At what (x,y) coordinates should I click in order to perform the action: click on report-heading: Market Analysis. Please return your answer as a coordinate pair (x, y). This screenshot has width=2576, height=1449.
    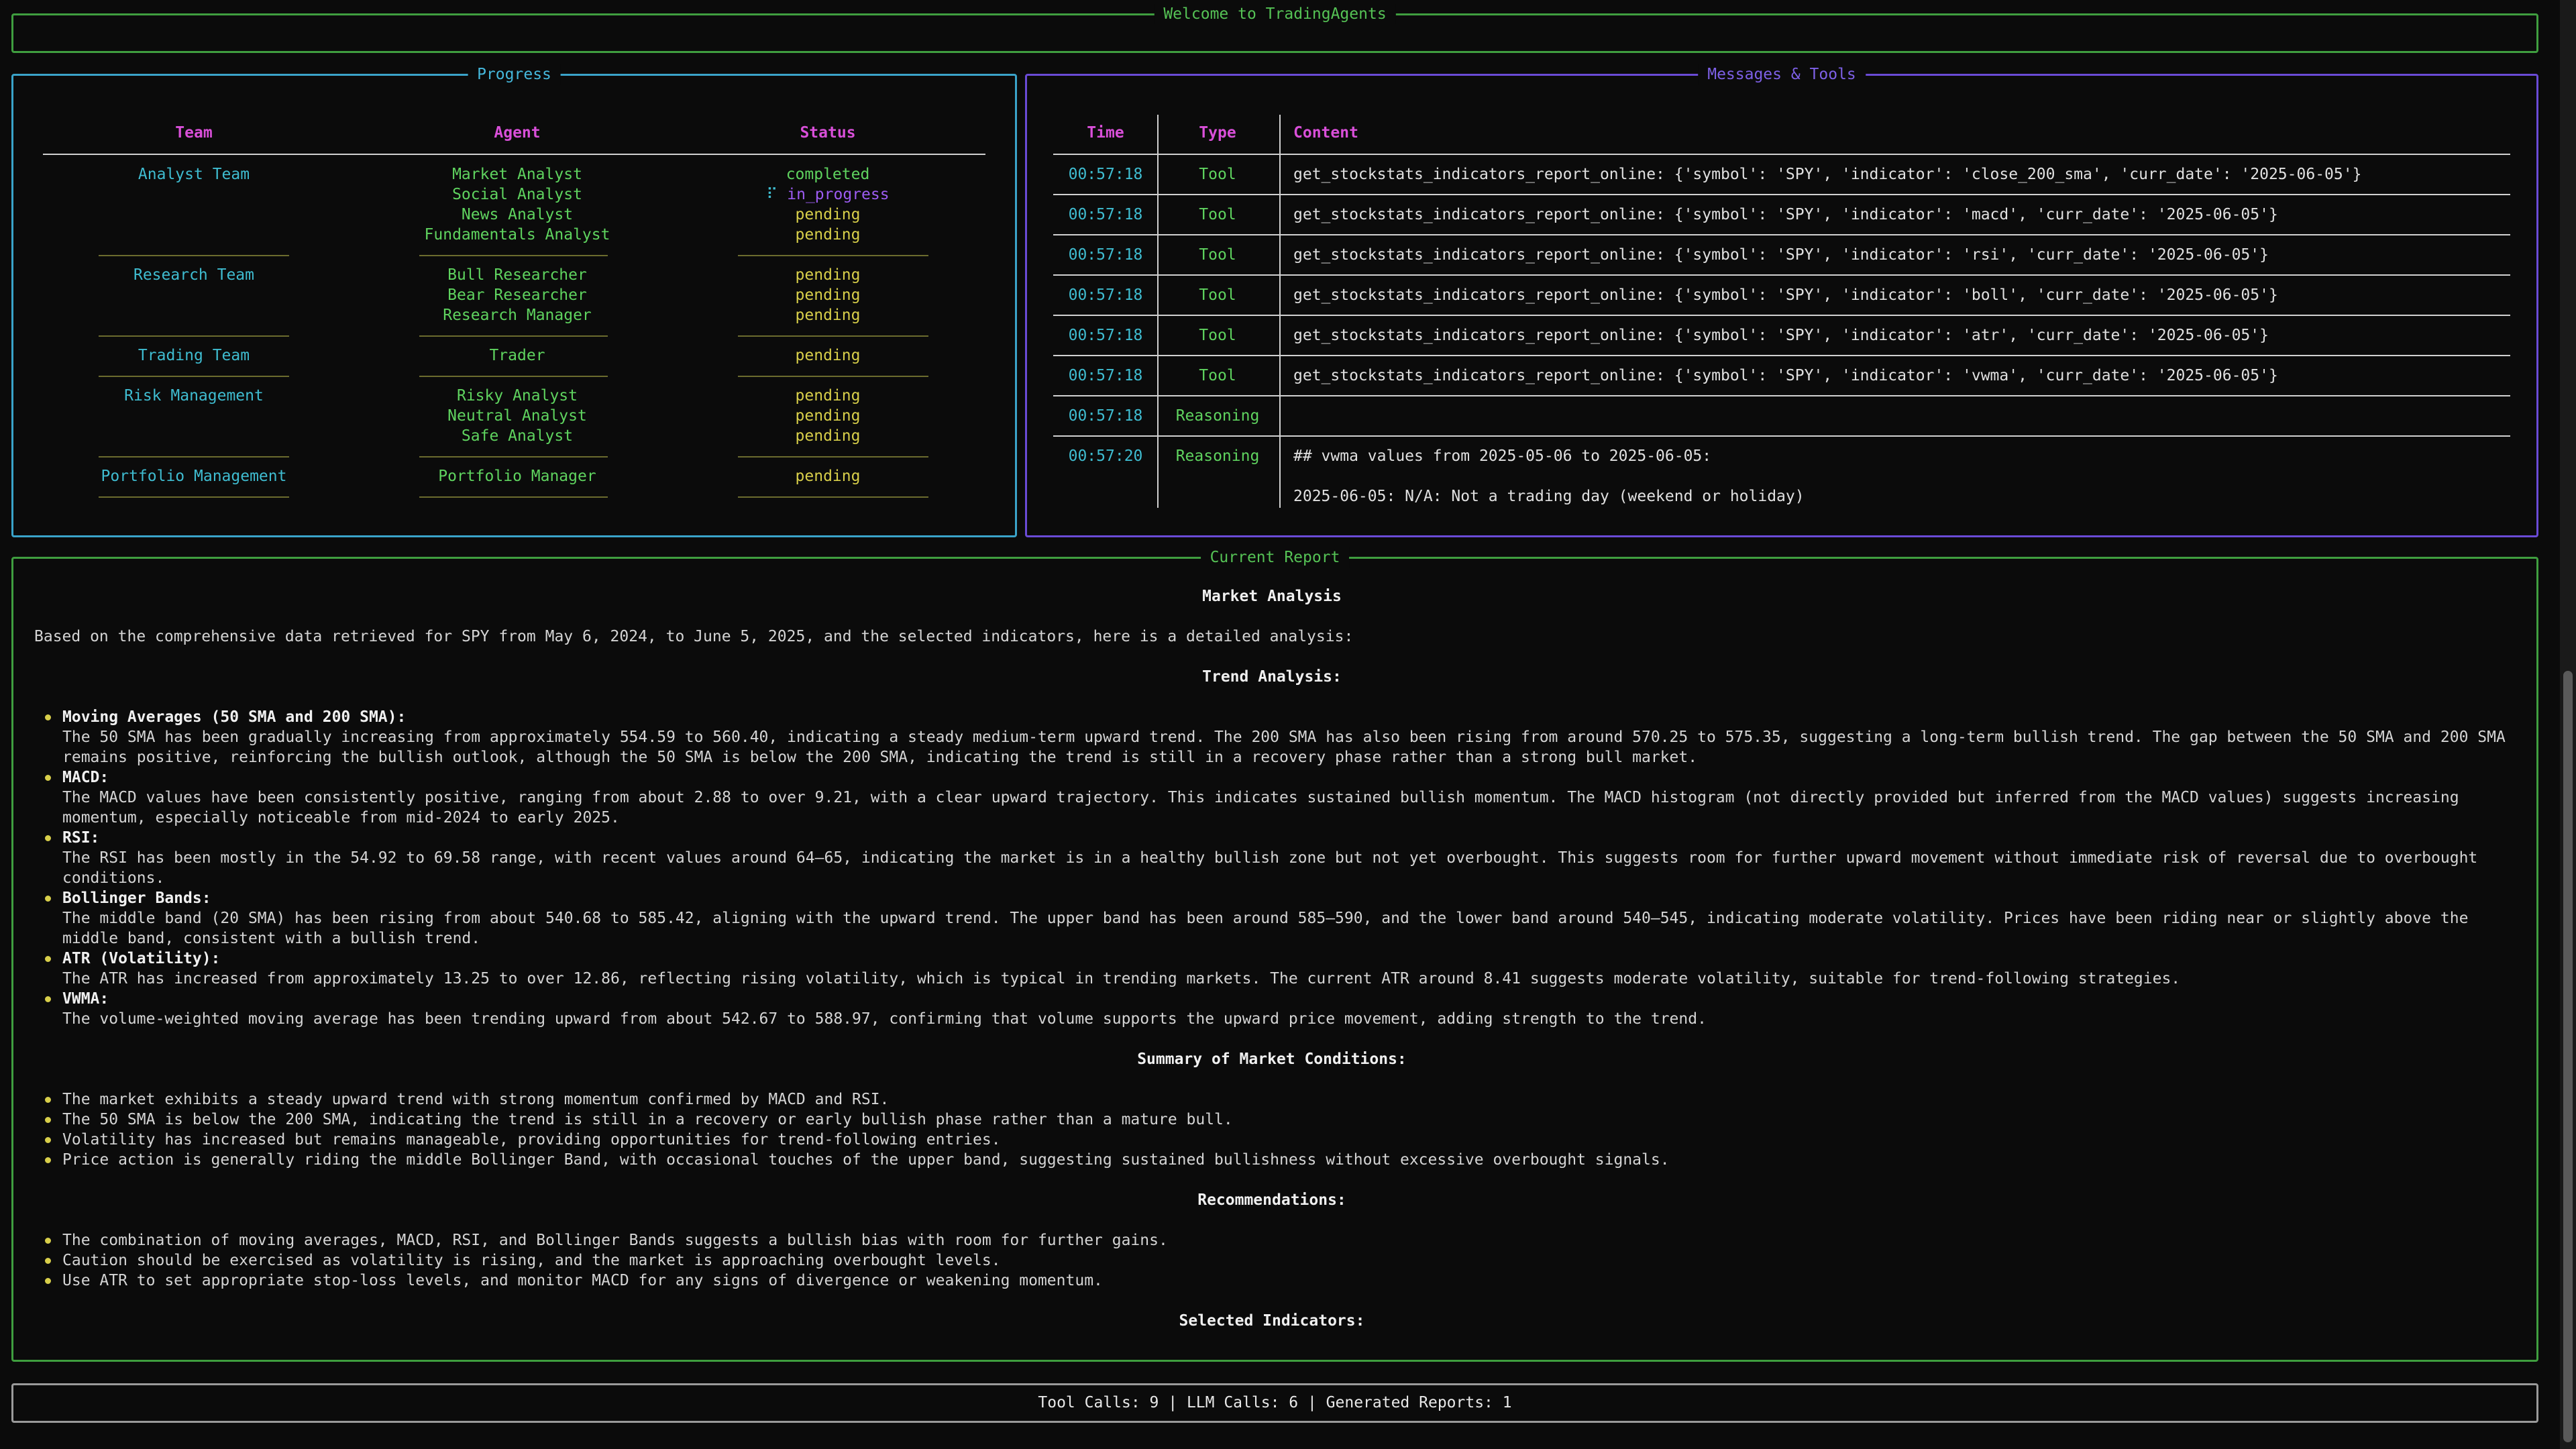
    Looking at the image, I should click on (1272, 596).